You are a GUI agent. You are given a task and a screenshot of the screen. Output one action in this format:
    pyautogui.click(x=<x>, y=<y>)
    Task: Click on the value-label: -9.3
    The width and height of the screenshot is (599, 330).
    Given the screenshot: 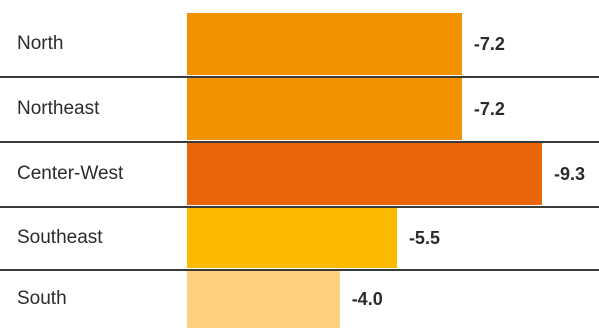 What is the action you would take?
    pyautogui.click(x=570, y=173)
    